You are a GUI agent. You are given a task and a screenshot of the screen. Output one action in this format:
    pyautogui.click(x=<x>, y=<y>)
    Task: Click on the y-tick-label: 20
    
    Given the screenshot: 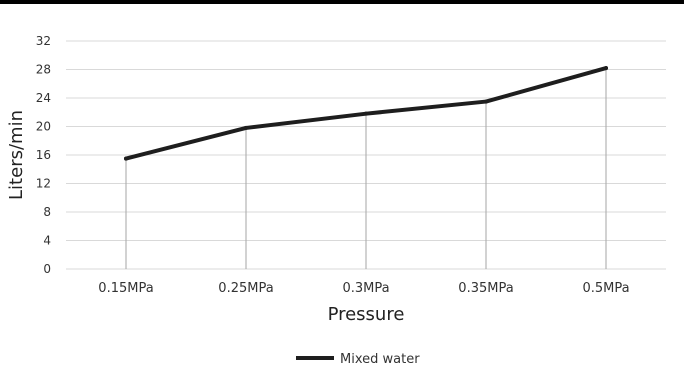 What is the action you would take?
    pyautogui.click(x=43, y=127)
    